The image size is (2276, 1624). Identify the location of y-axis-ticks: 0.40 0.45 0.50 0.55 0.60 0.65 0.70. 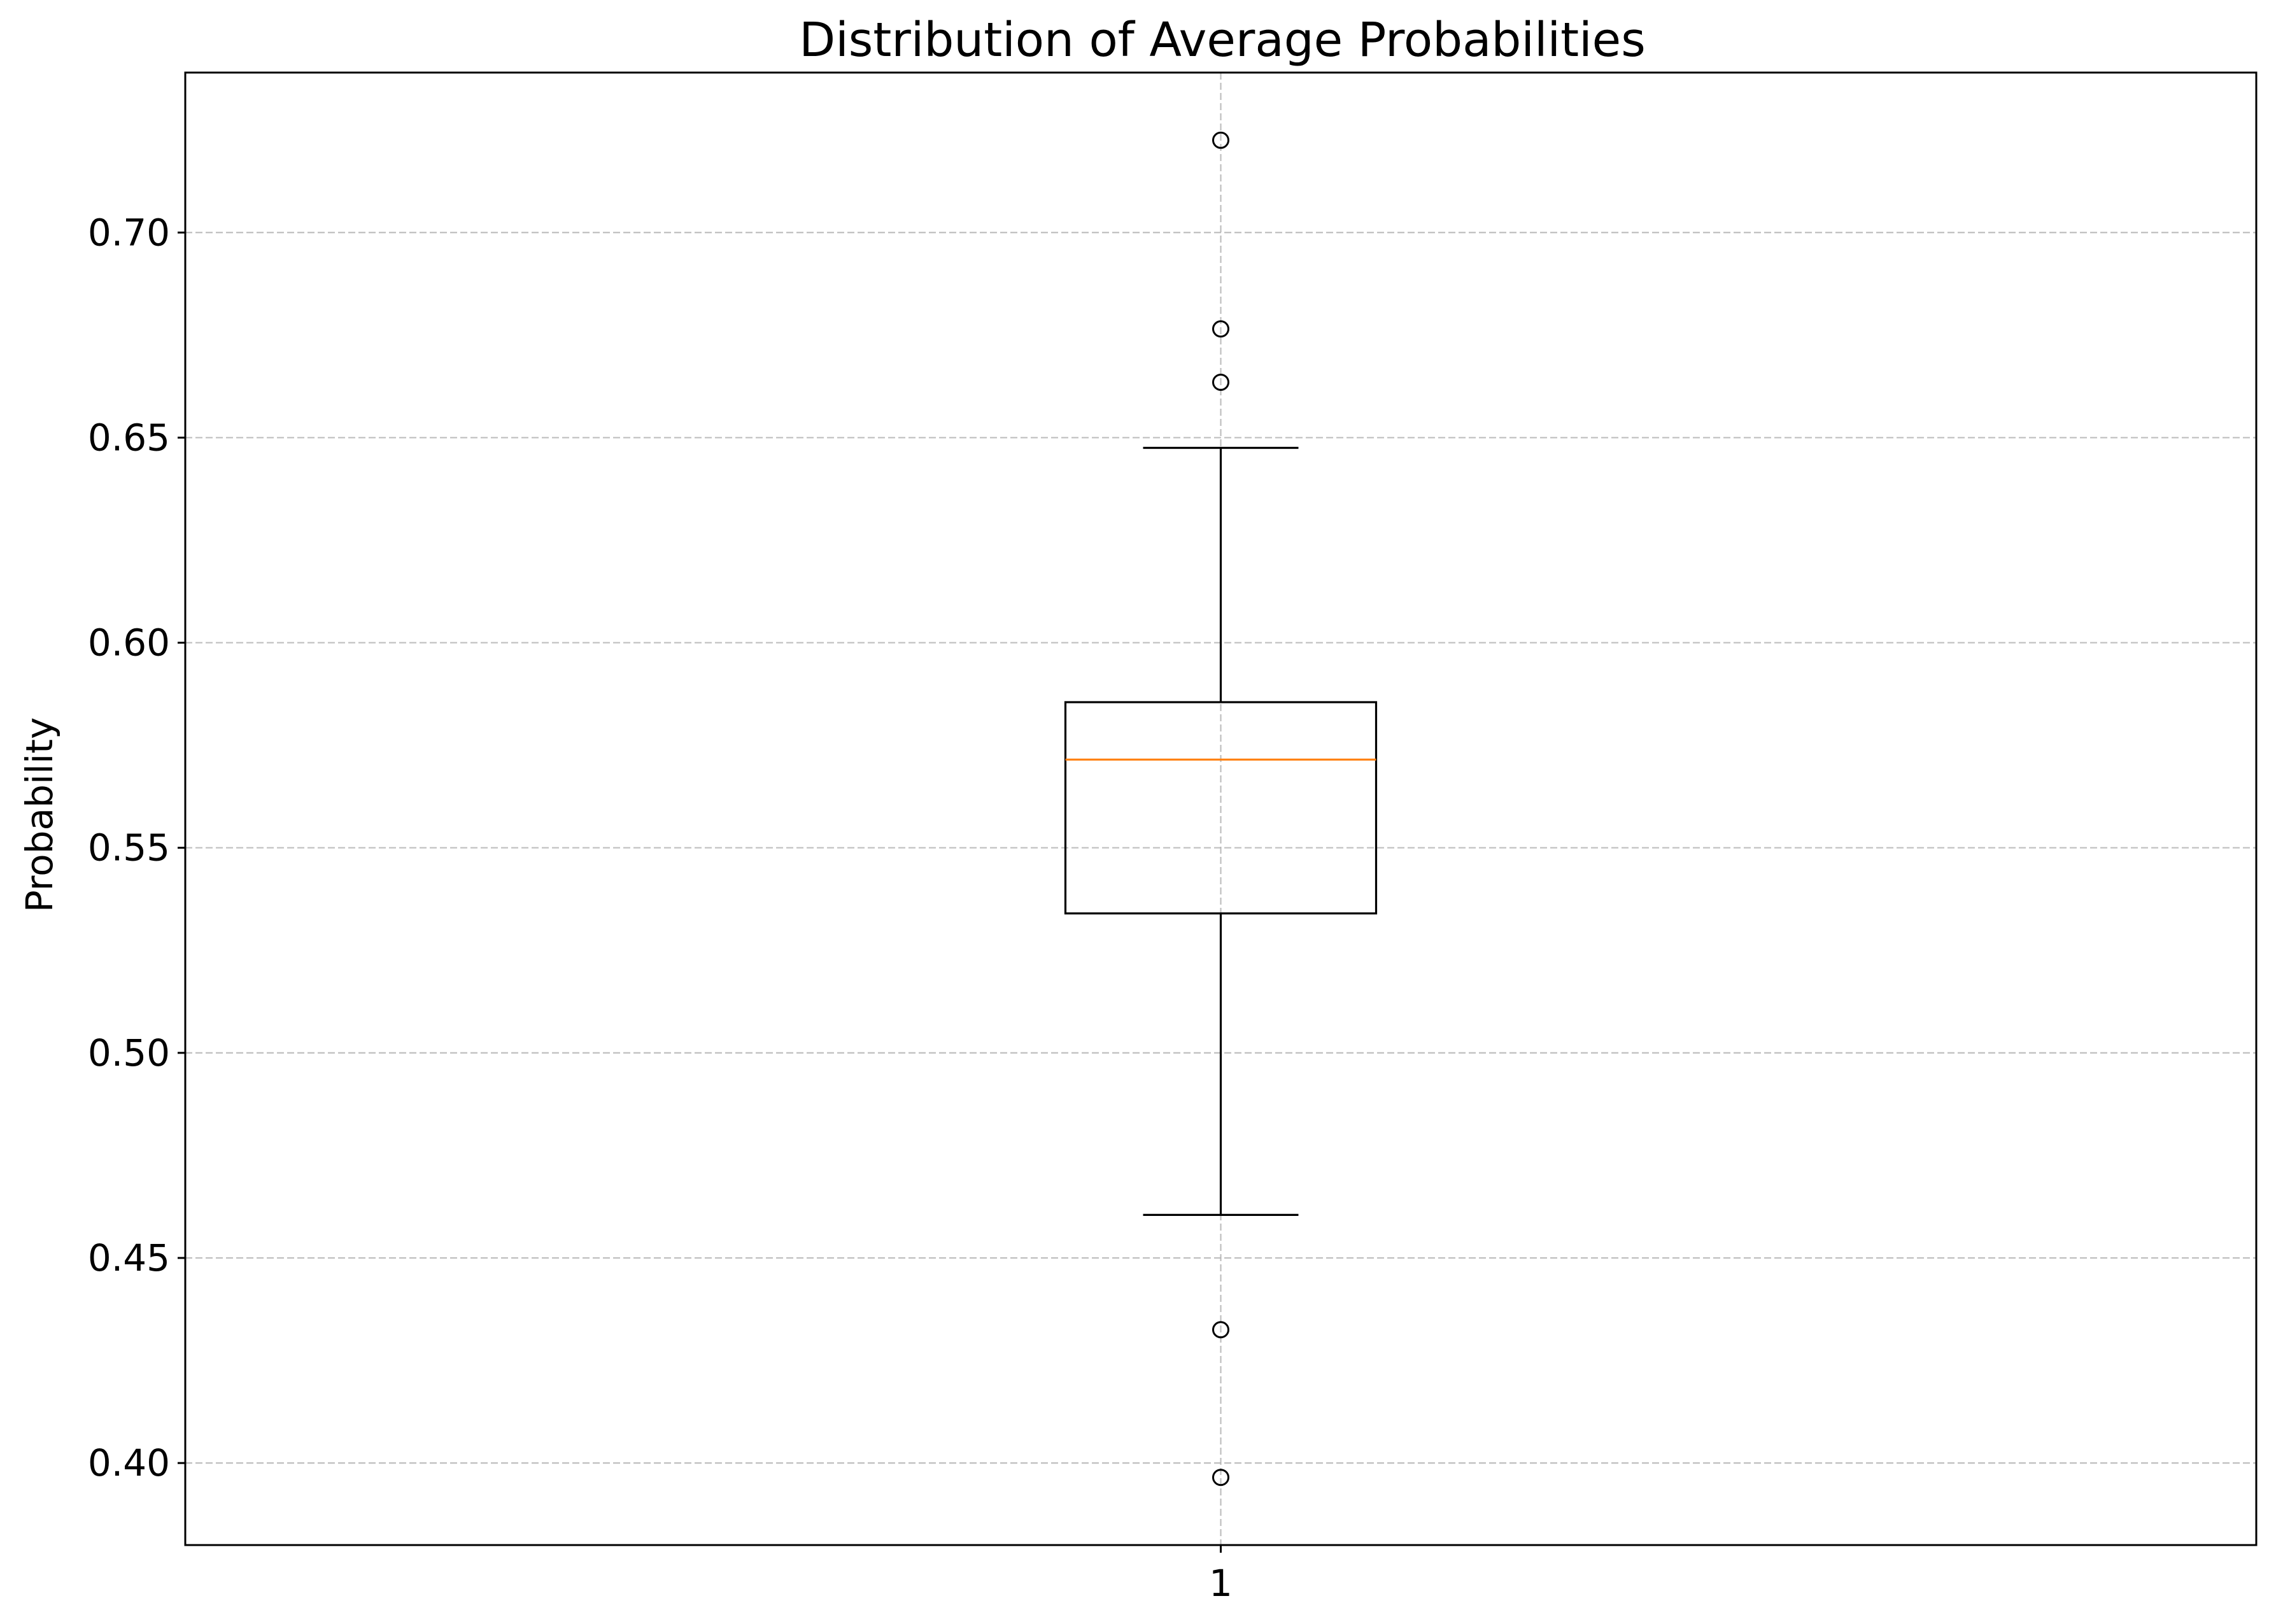
(136, 848).